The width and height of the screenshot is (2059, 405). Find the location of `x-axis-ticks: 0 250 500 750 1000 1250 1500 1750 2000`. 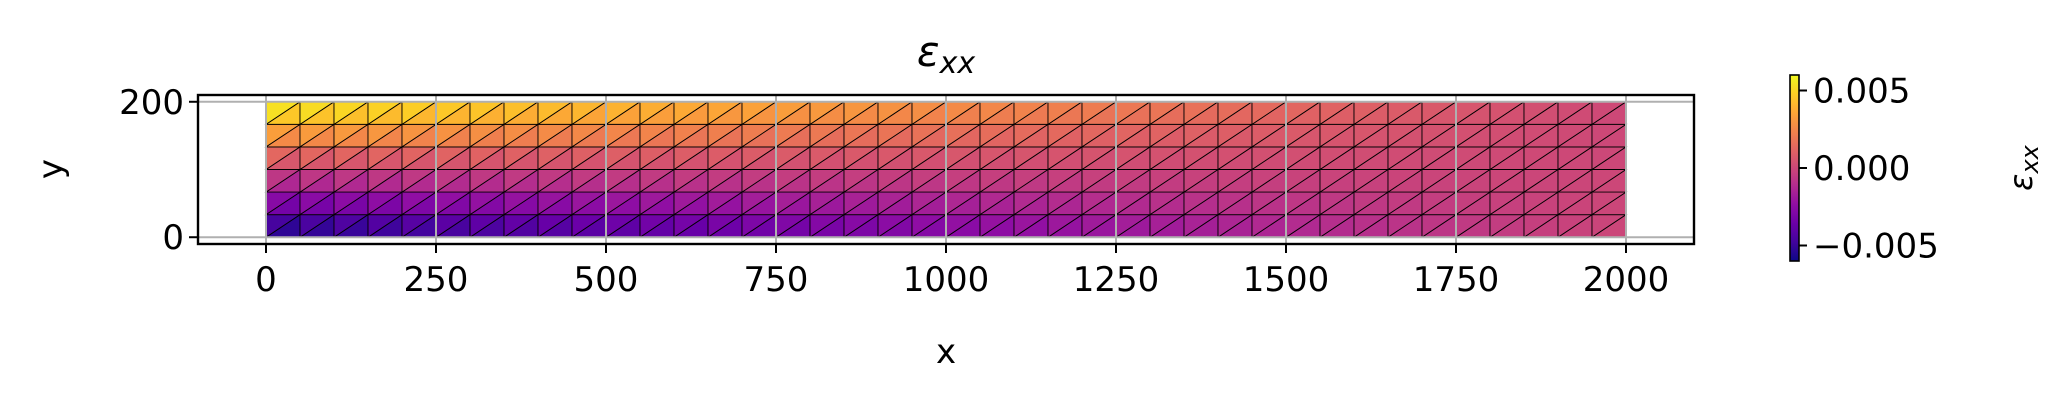

x-axis-ticks: 0 250 500 750 1000 1250 1500 1750 2000 is located at coordinates (962, 272).